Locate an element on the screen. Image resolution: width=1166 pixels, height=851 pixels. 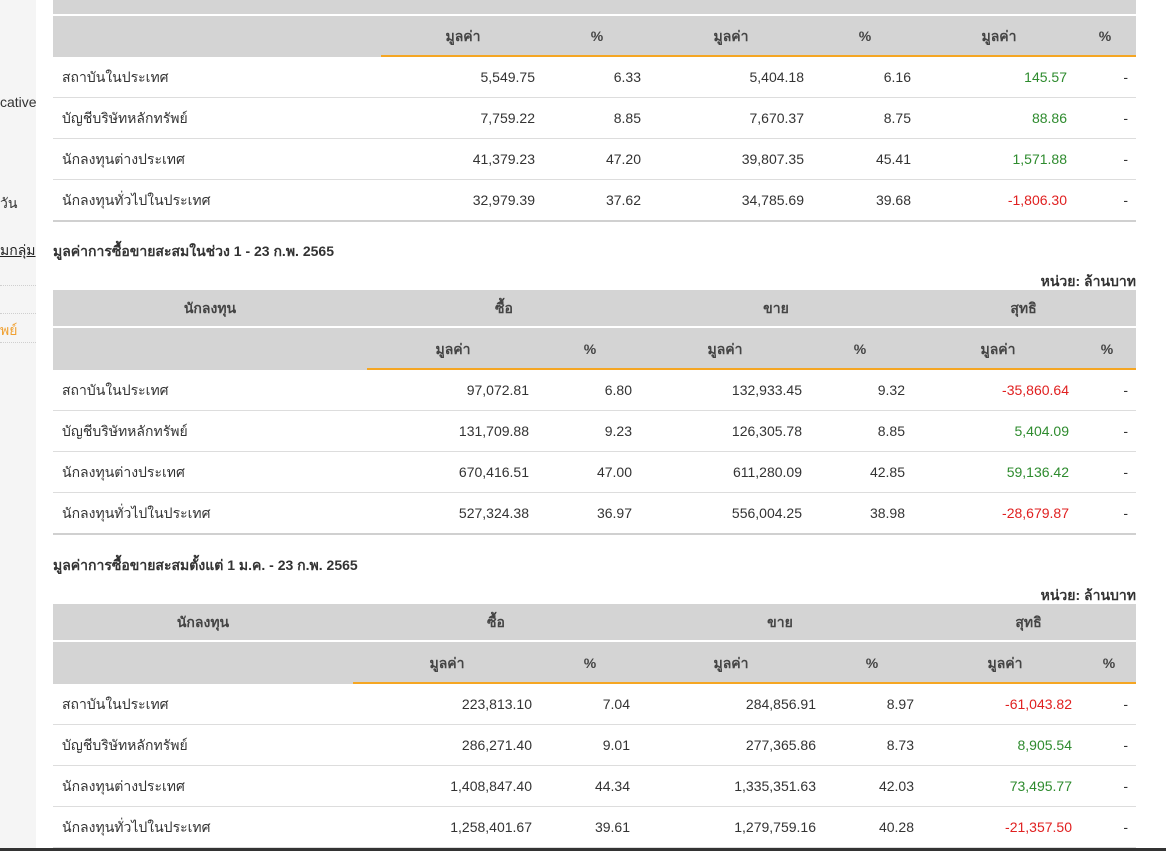
buy-pct: 47.20 is located at coordinates (623, 159).